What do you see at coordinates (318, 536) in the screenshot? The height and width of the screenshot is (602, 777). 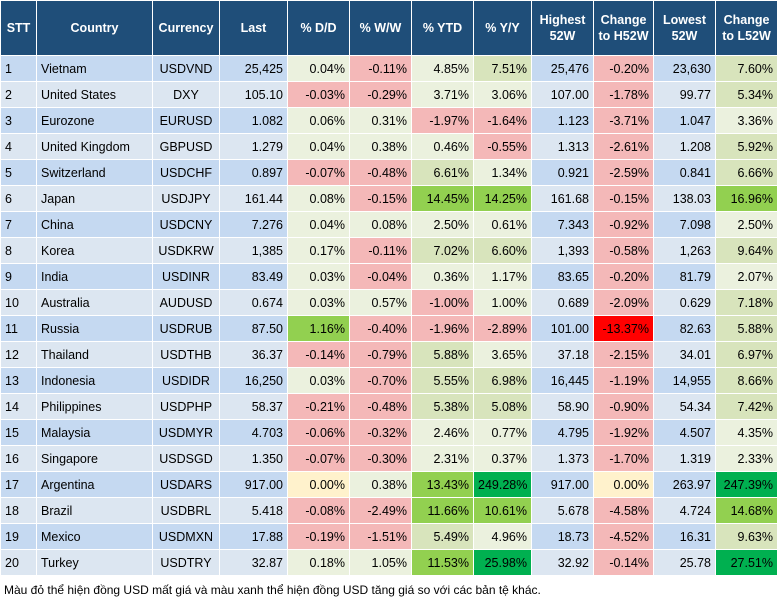 I see `table-cell: -0.19%` at bounding box center [318, 536].